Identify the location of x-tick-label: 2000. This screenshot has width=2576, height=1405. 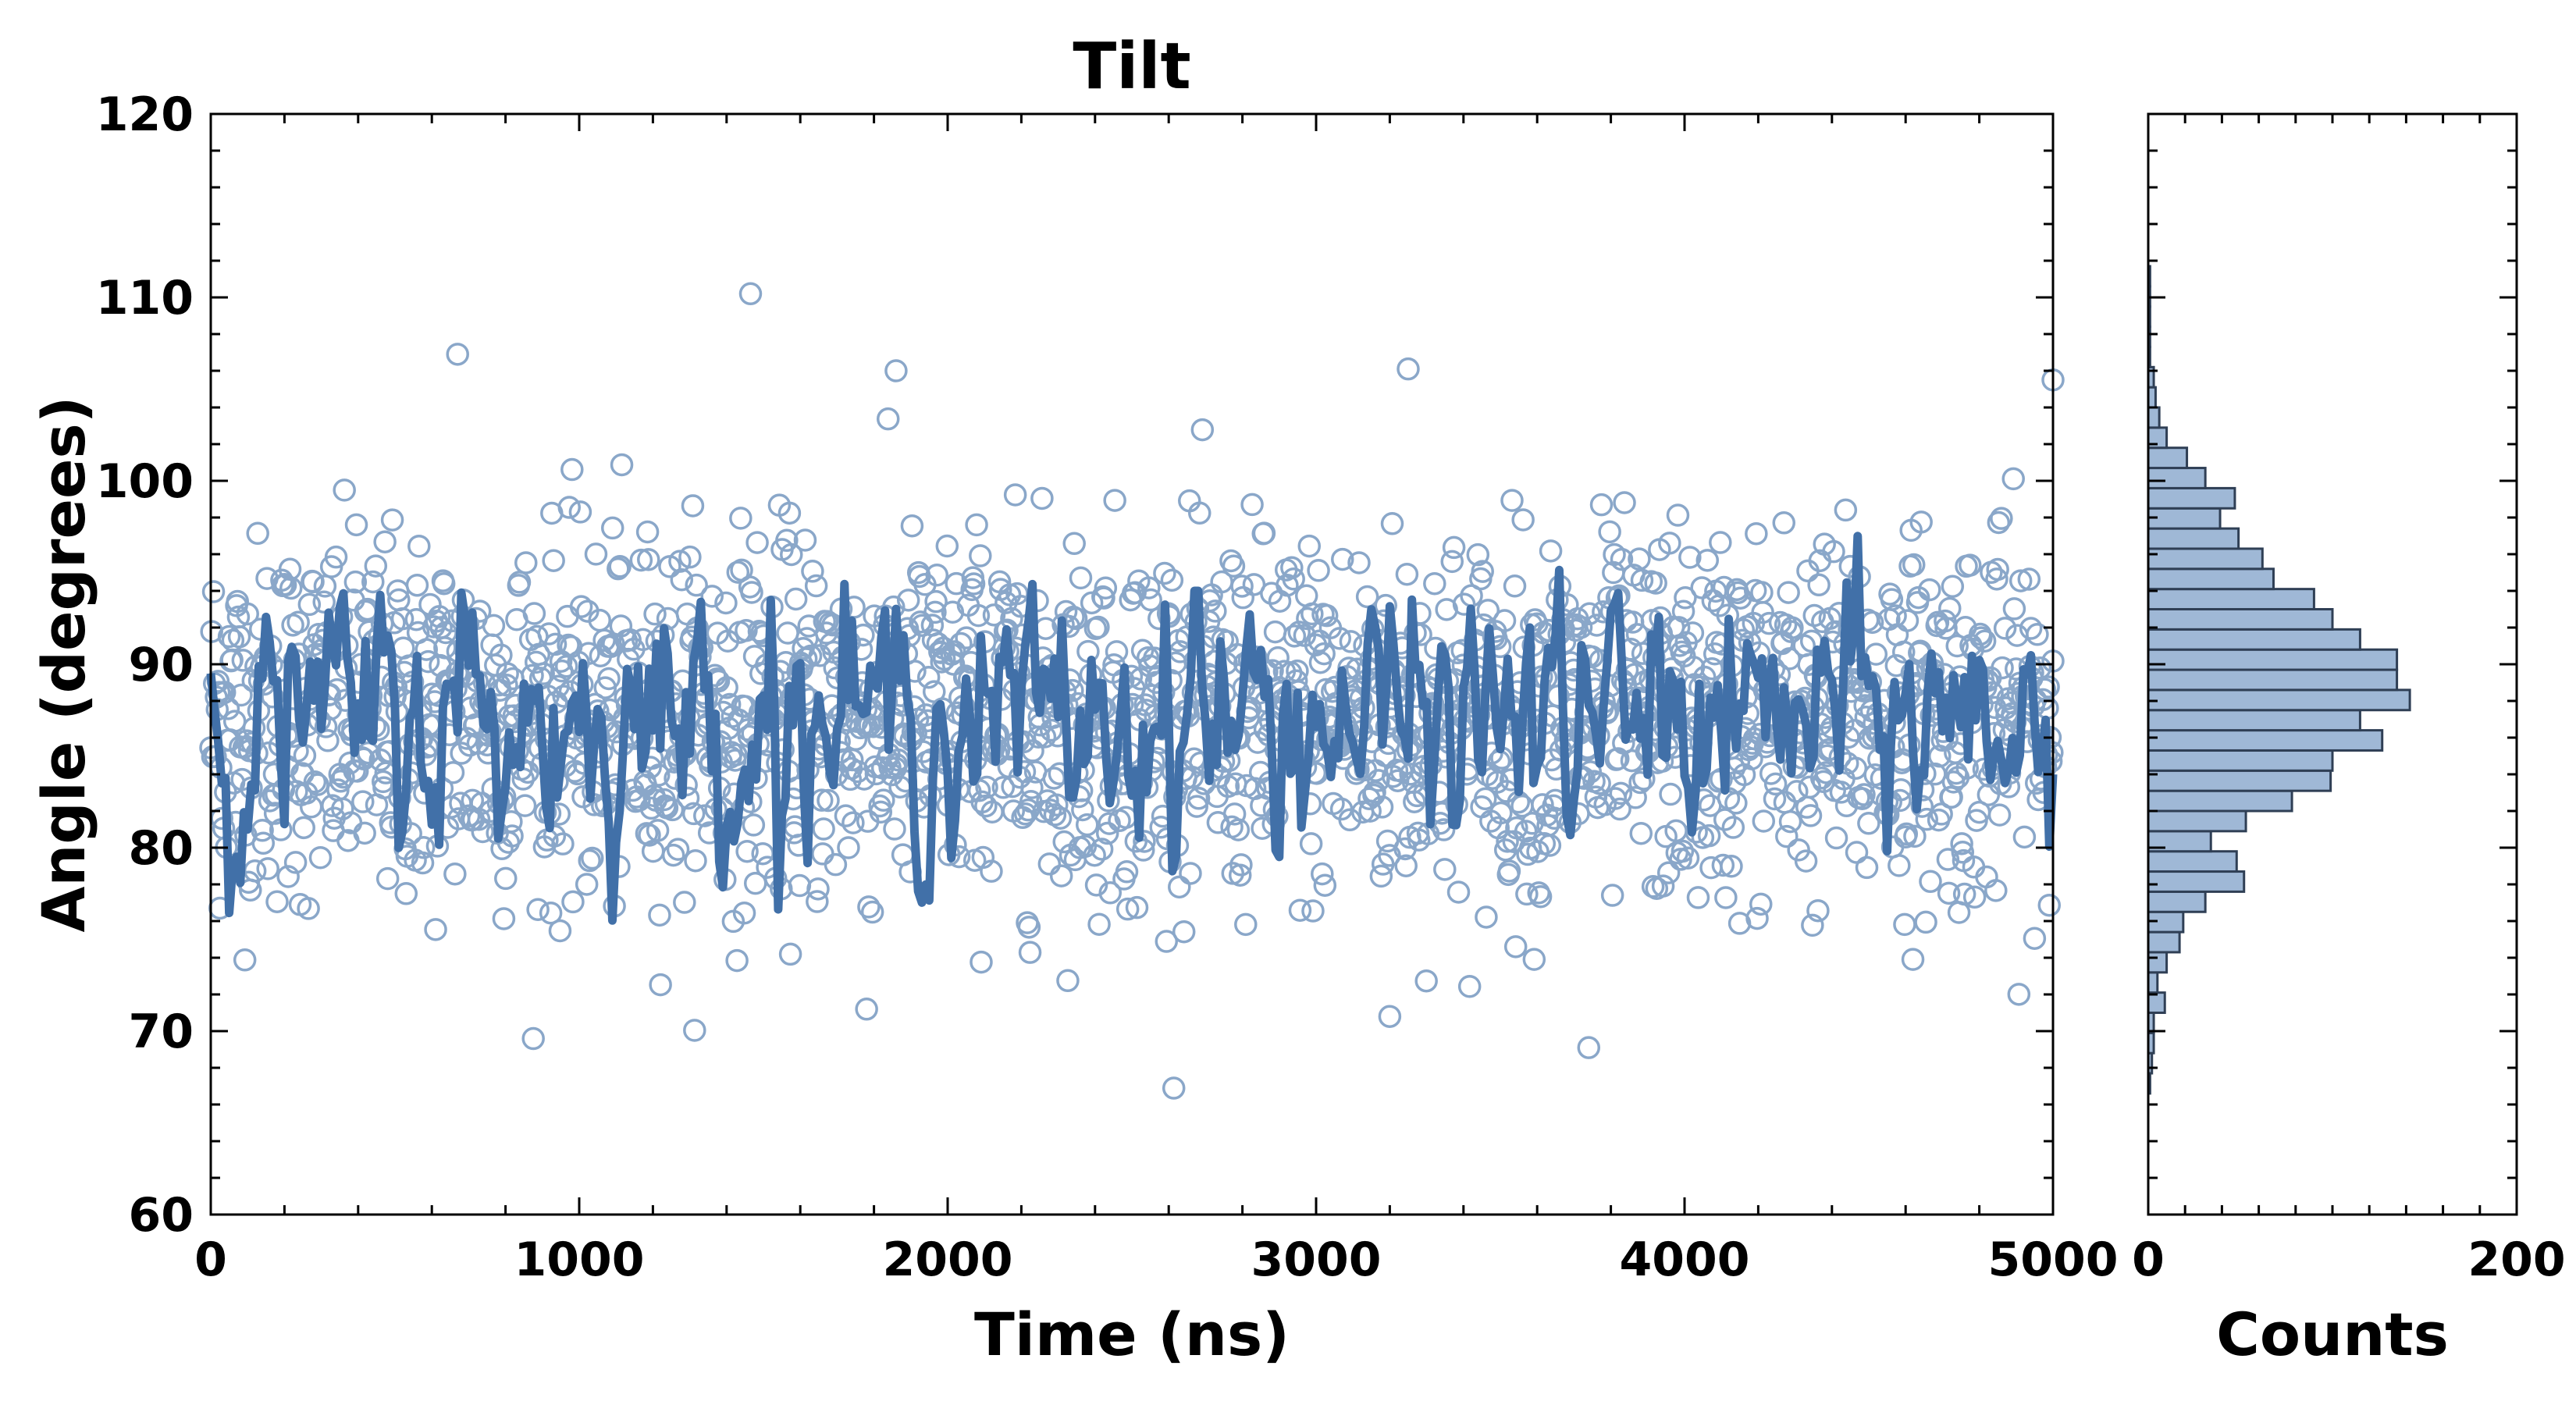
(948, 1259).